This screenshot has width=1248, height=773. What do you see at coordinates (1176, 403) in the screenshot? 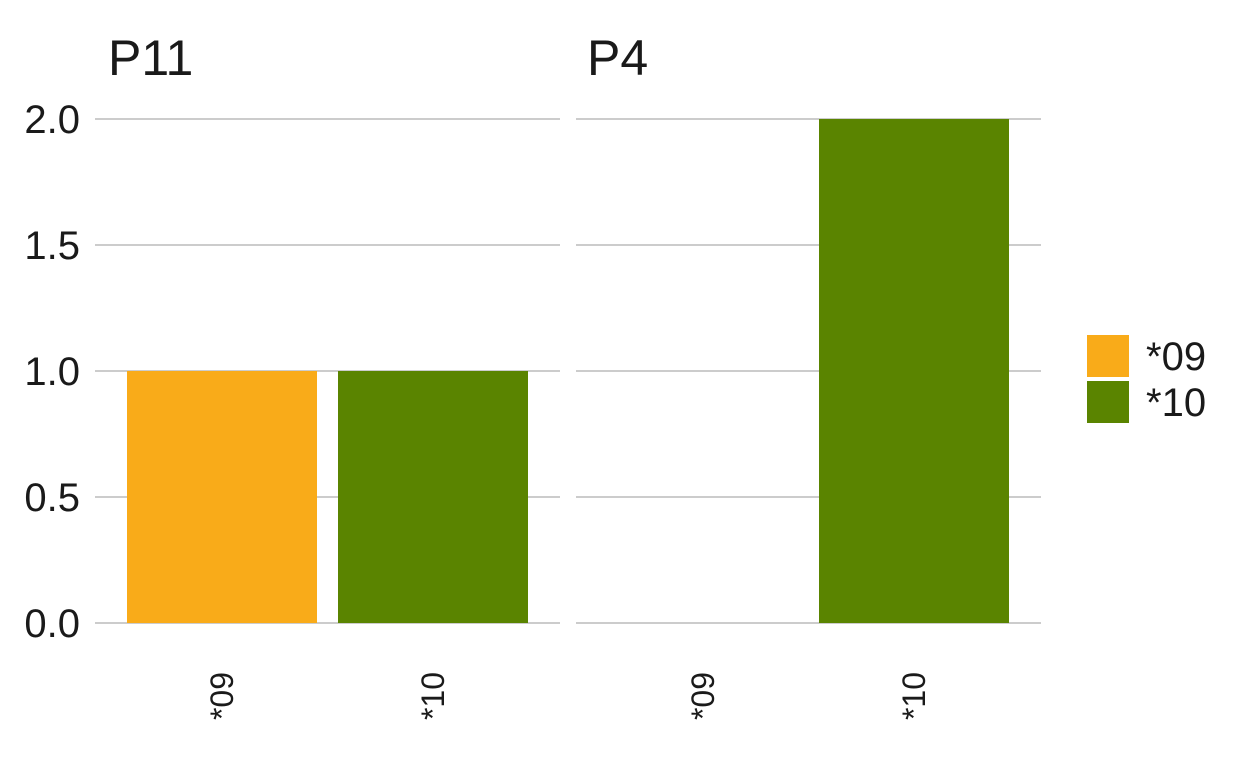
I see `legend-label: *10` at bounding box center [1176, 403].